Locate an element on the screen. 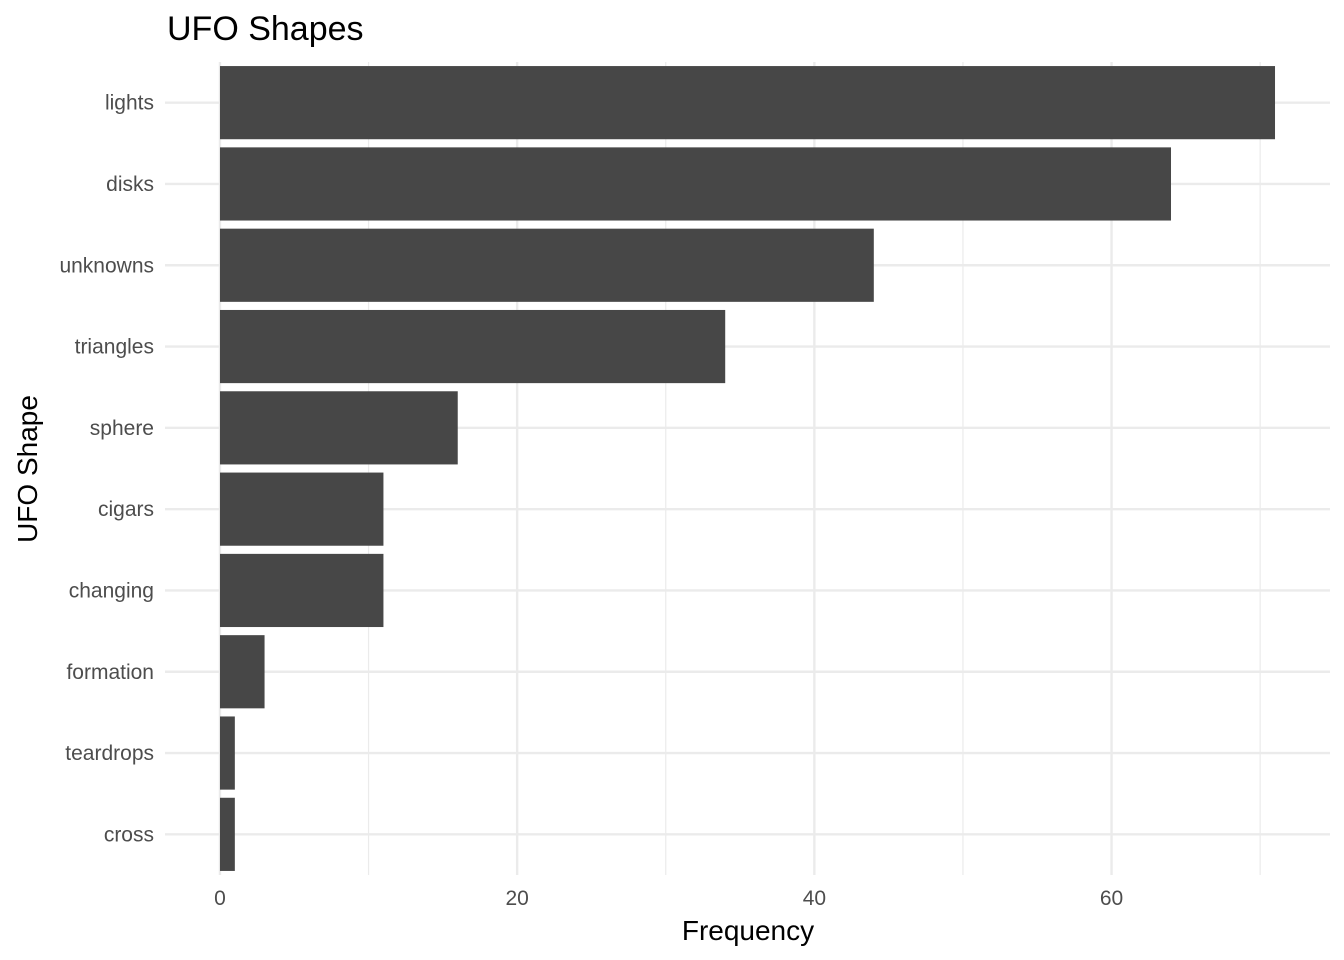  bar-lights is located at coordinates (747, 103).